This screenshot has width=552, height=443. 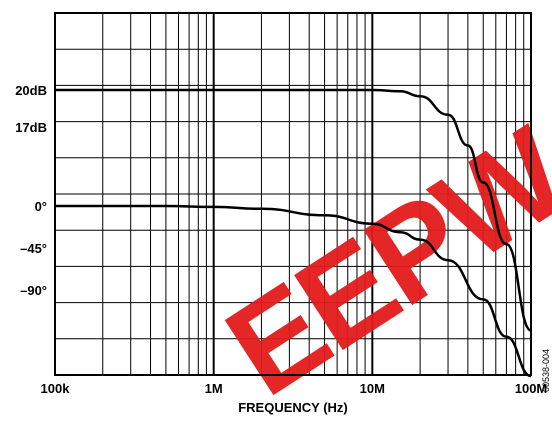 I want to click on x-tick-labels: 100k 1M 10M 100M, so click(x=294, y=388).